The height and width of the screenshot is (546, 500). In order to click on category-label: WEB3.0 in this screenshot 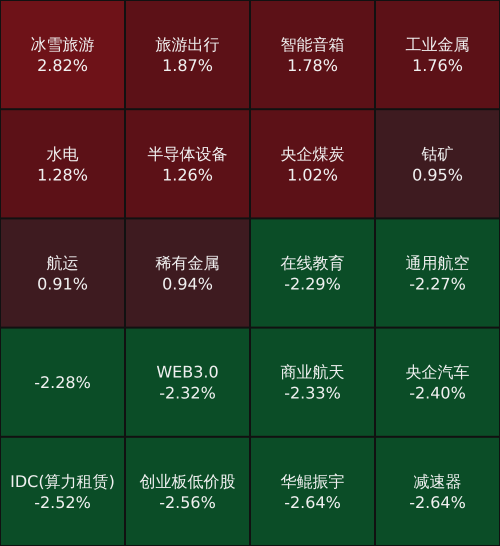, I will do `click(187, 372)`.